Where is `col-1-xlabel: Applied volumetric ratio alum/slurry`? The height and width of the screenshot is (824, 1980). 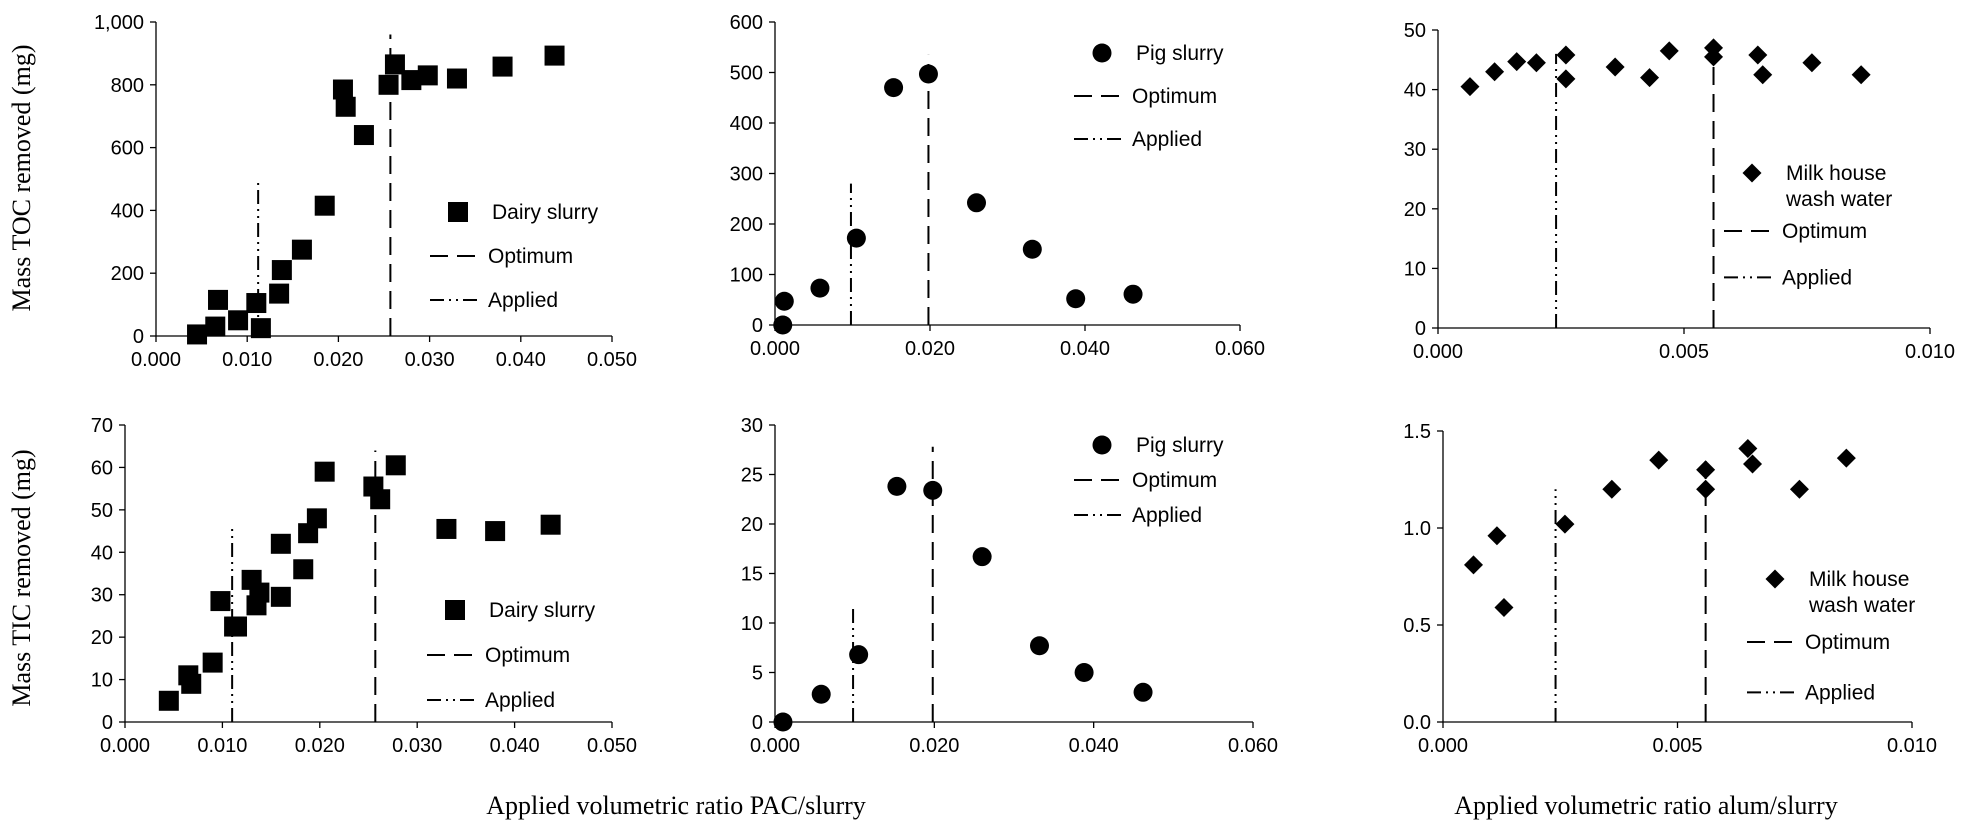
col-1-xlabel: Applied volumetric ratio alum/slurry is located at coordinates (1645, 805).